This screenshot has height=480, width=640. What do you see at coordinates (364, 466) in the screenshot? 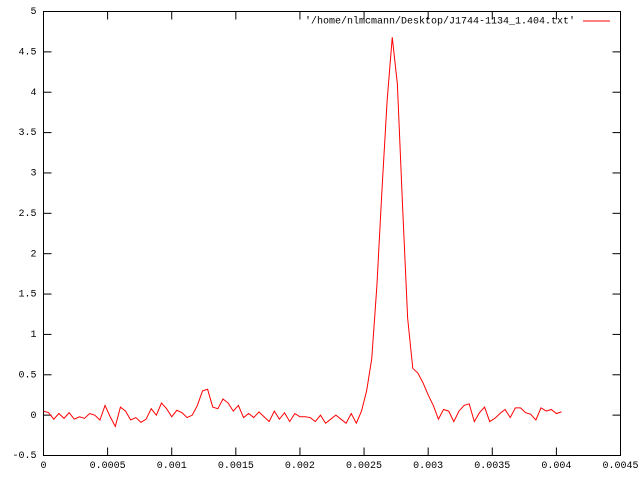
I see `x-tick-label: 0.0025` at bounding box center [364, 466].